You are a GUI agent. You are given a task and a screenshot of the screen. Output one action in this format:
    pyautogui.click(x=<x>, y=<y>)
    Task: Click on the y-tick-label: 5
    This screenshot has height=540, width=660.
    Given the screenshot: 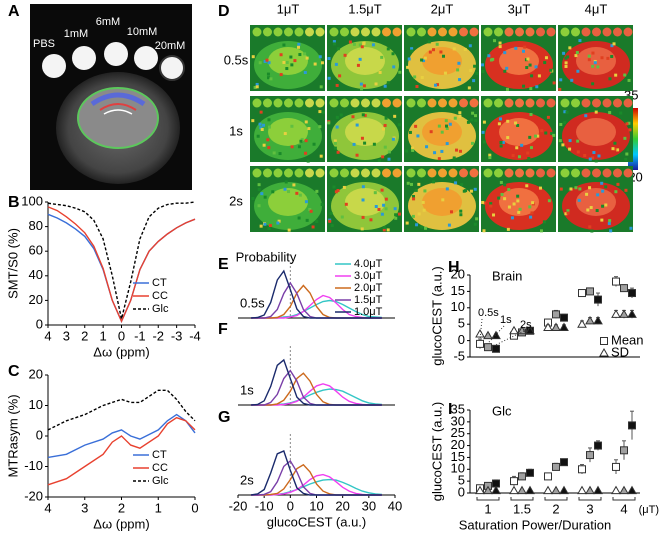 What is the action you would take?
    pyautogui.click(x=461, y=323)
    